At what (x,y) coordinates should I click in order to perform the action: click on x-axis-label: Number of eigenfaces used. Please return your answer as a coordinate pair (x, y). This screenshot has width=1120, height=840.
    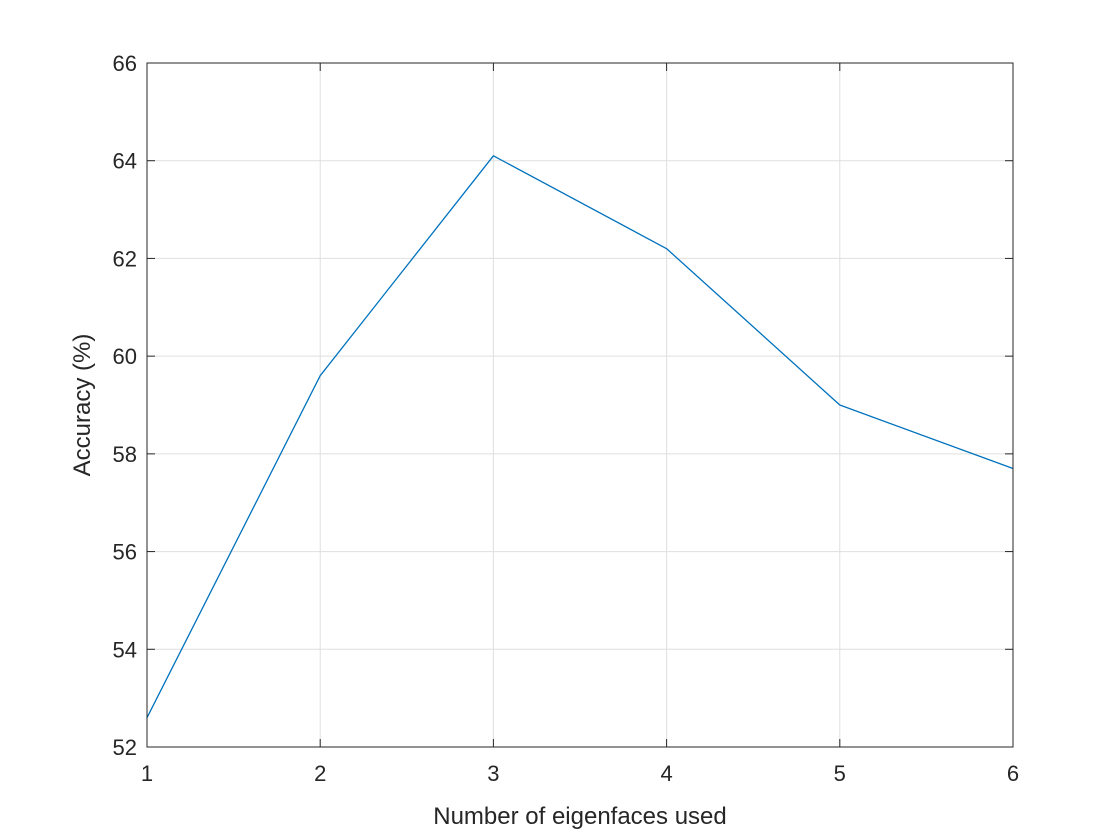
    Looking at the image, I should click on (580, 816).